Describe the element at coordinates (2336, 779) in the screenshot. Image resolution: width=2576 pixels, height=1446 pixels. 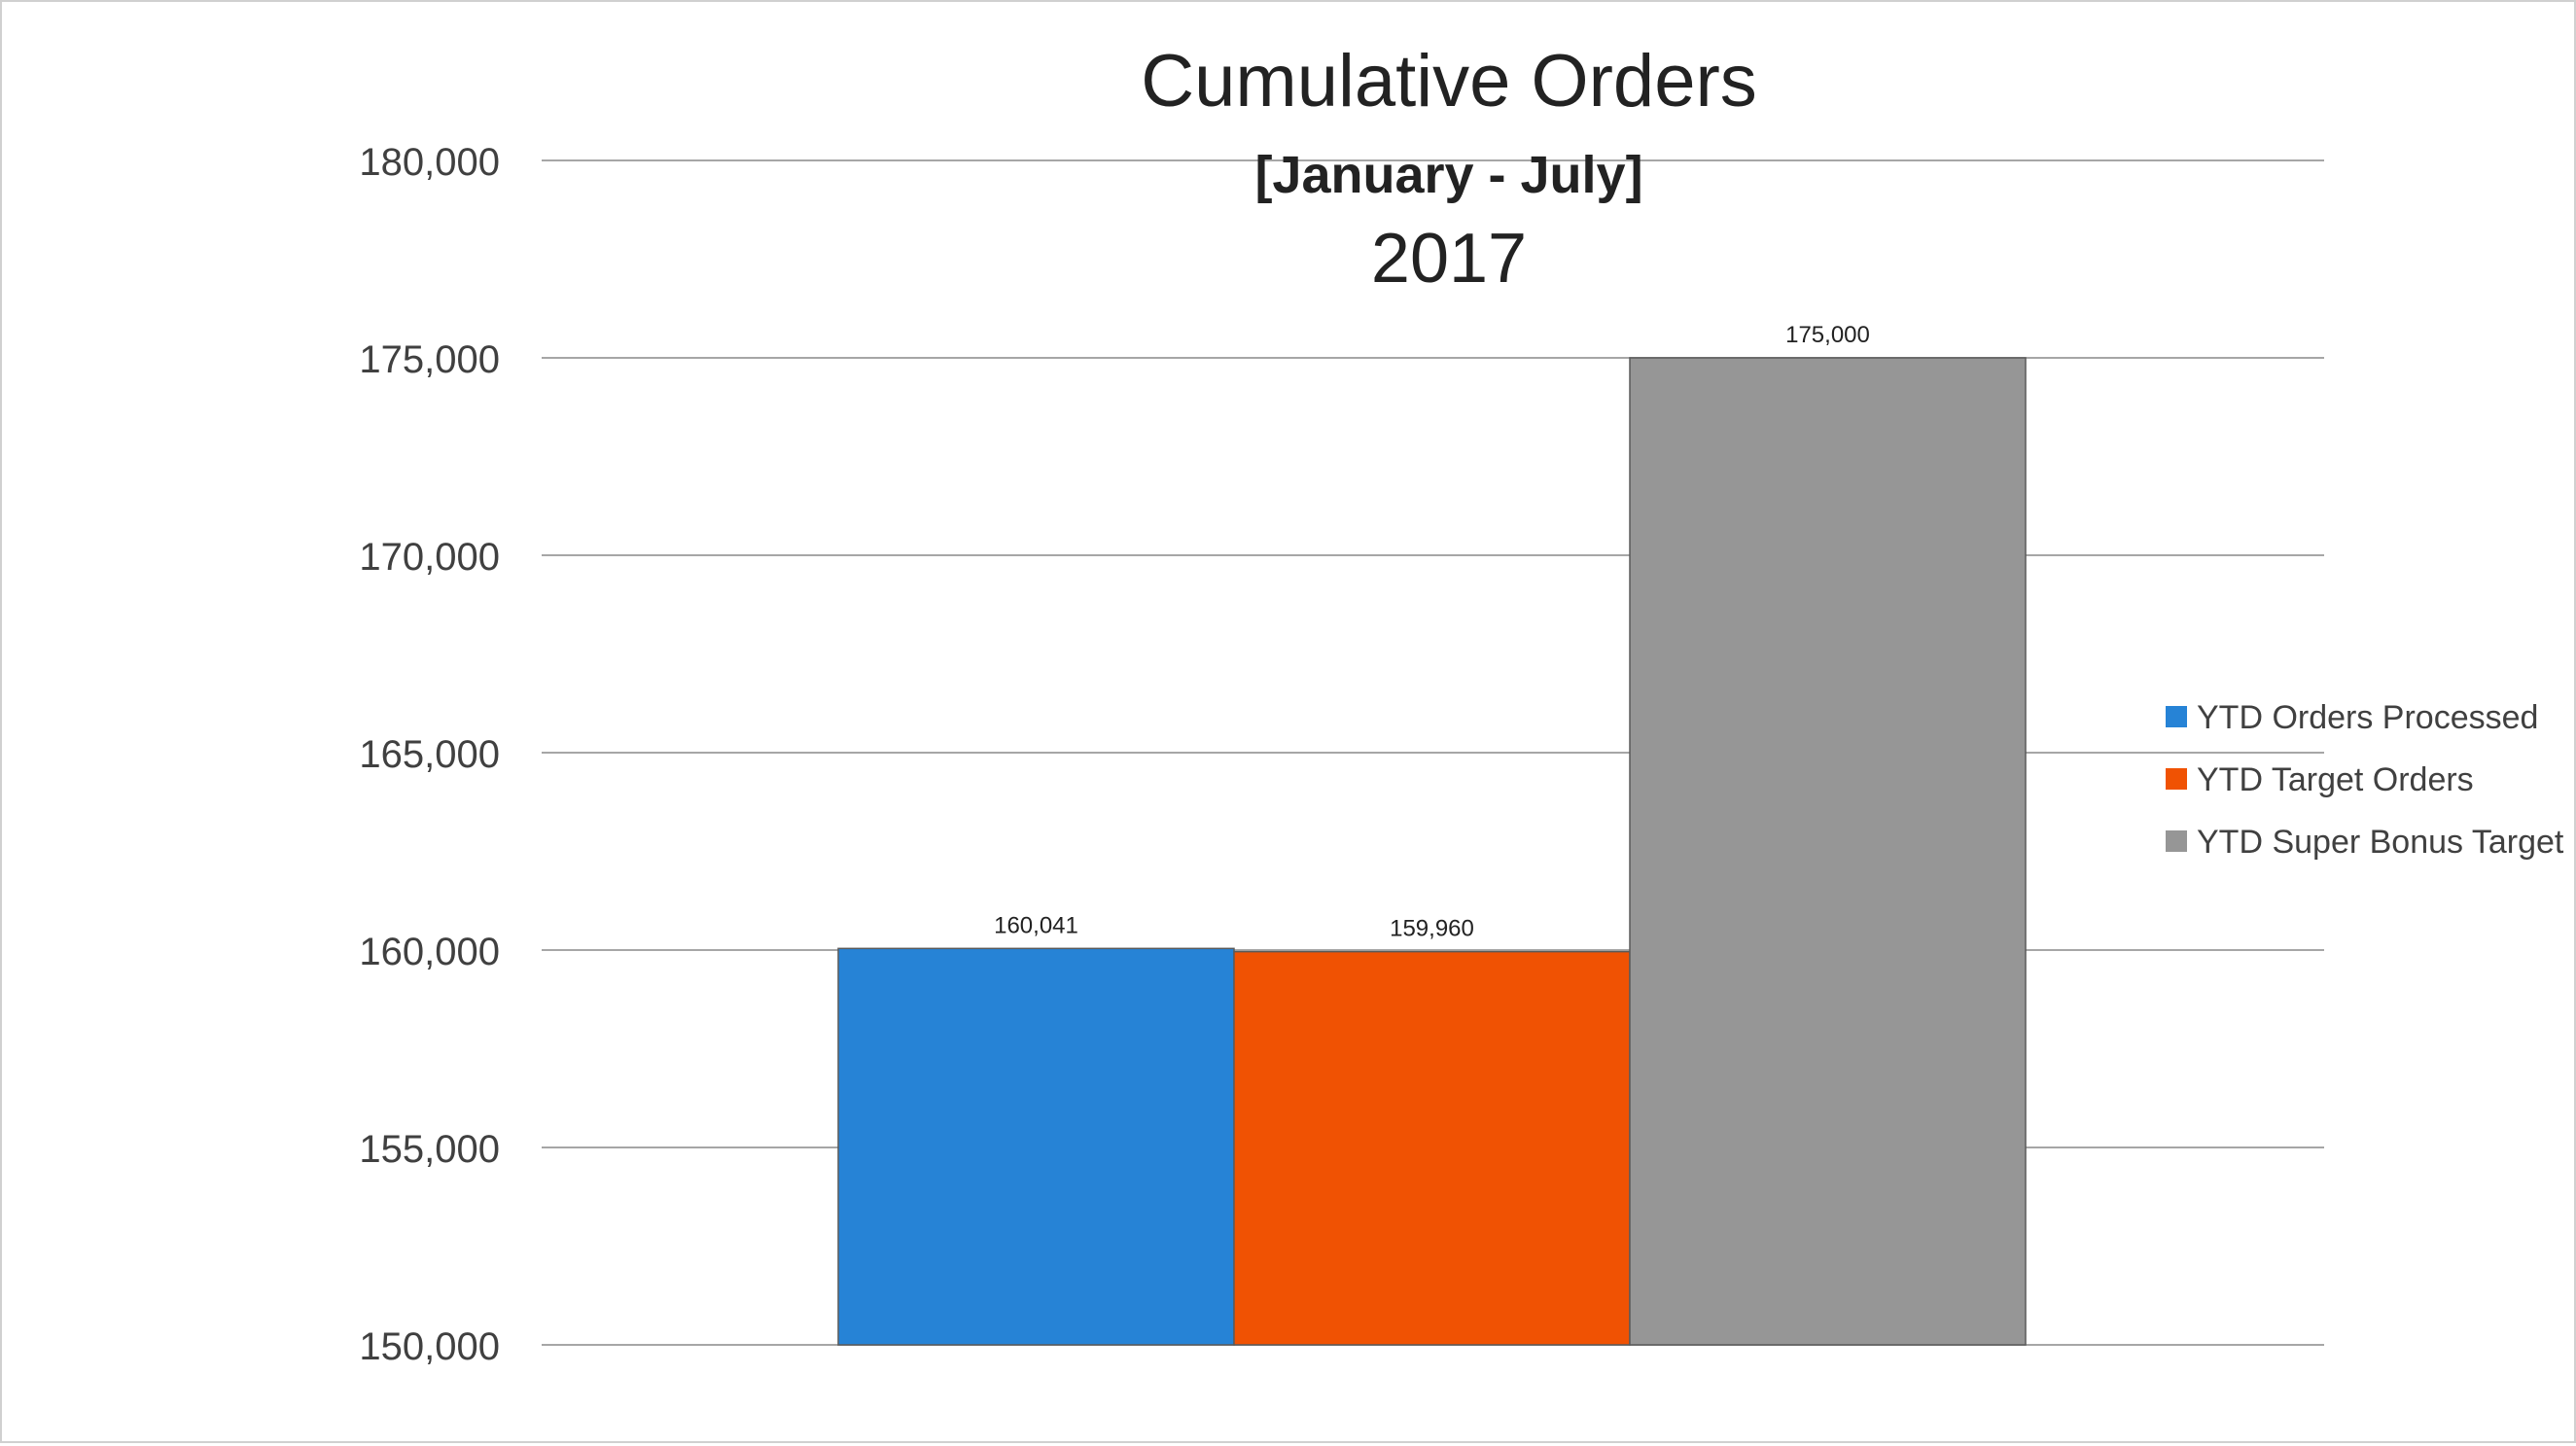
I see `legend-label: YTD Target Orders` at that location.